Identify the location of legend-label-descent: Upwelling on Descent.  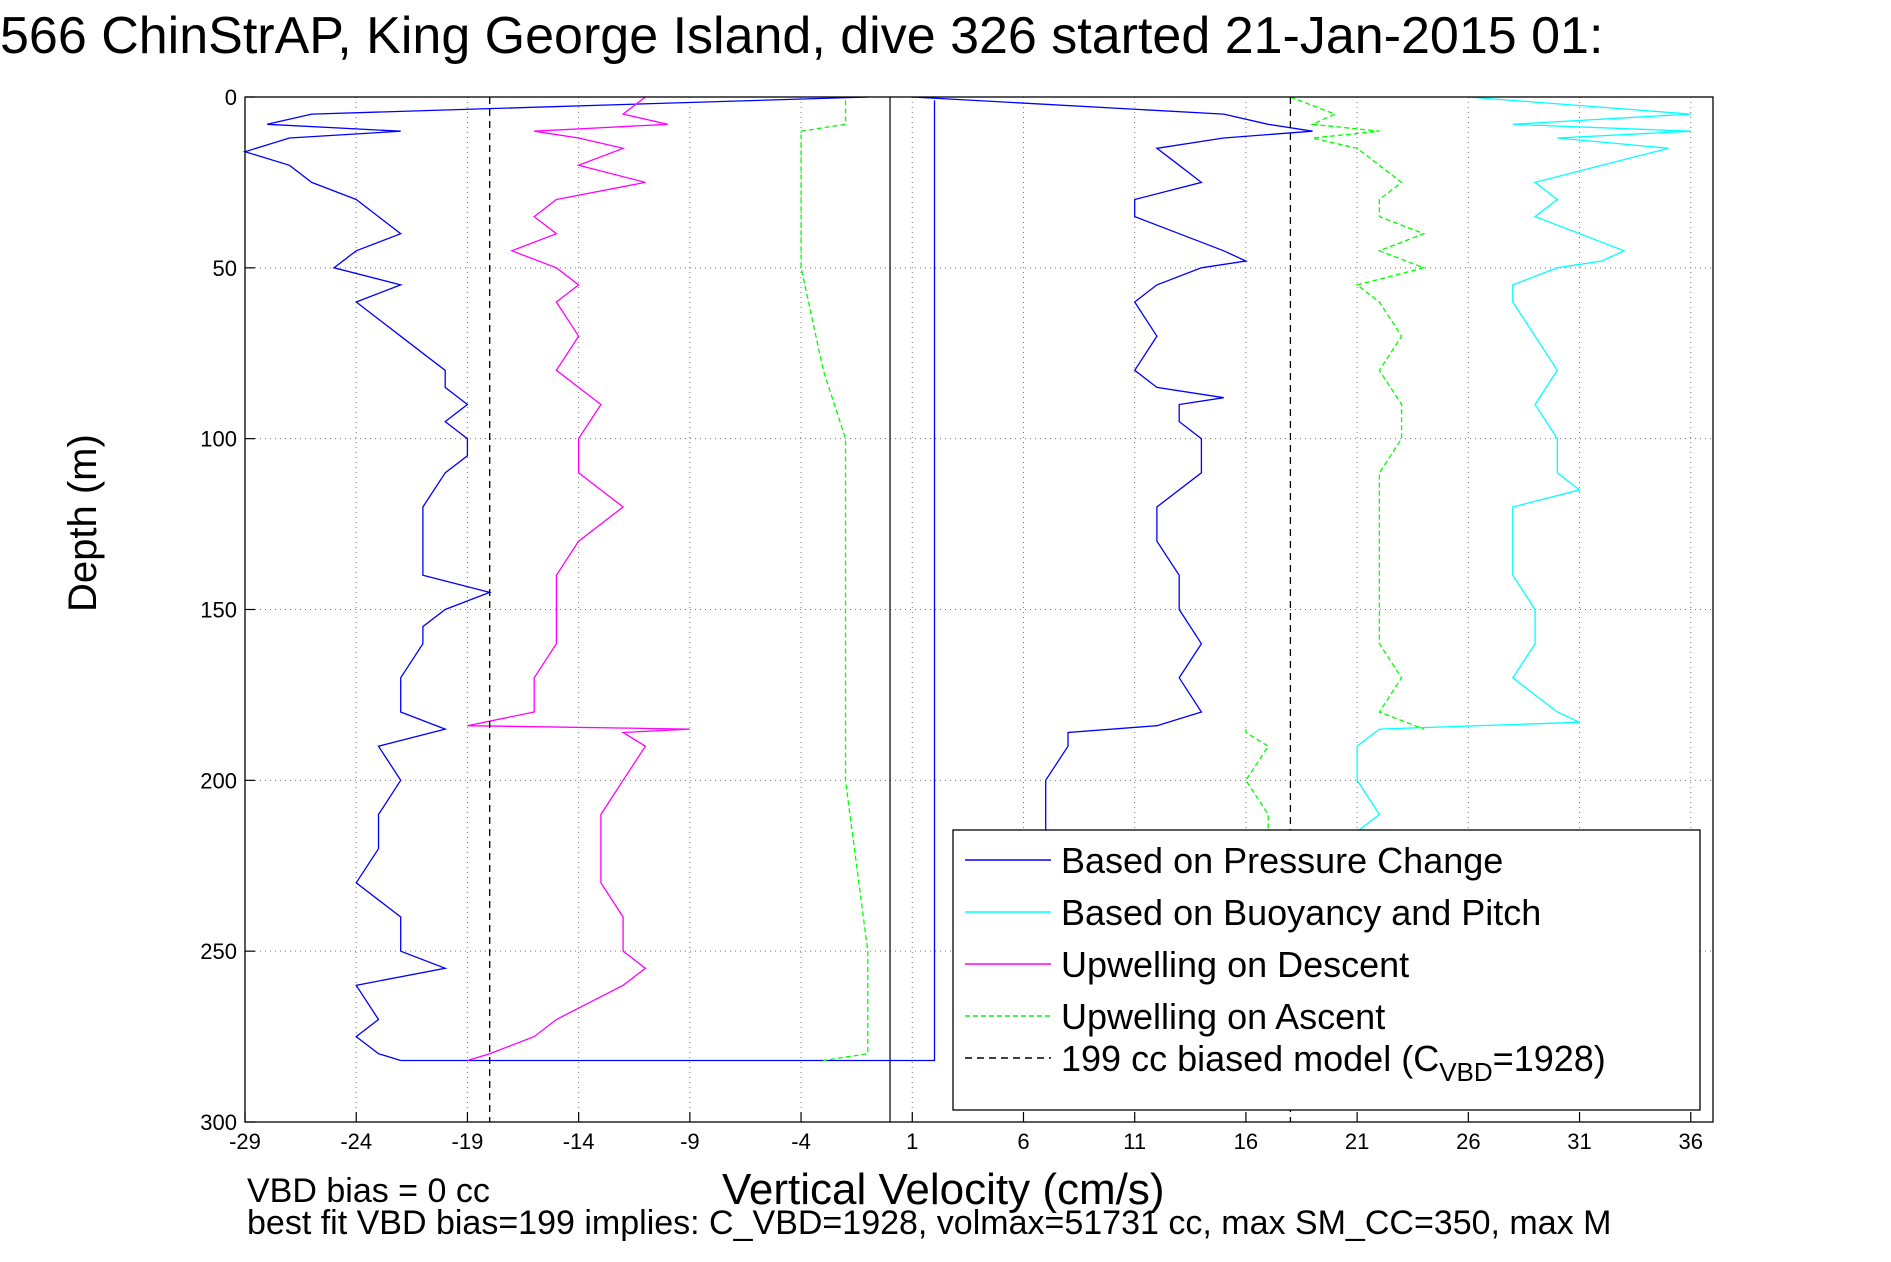
(1235, 964).